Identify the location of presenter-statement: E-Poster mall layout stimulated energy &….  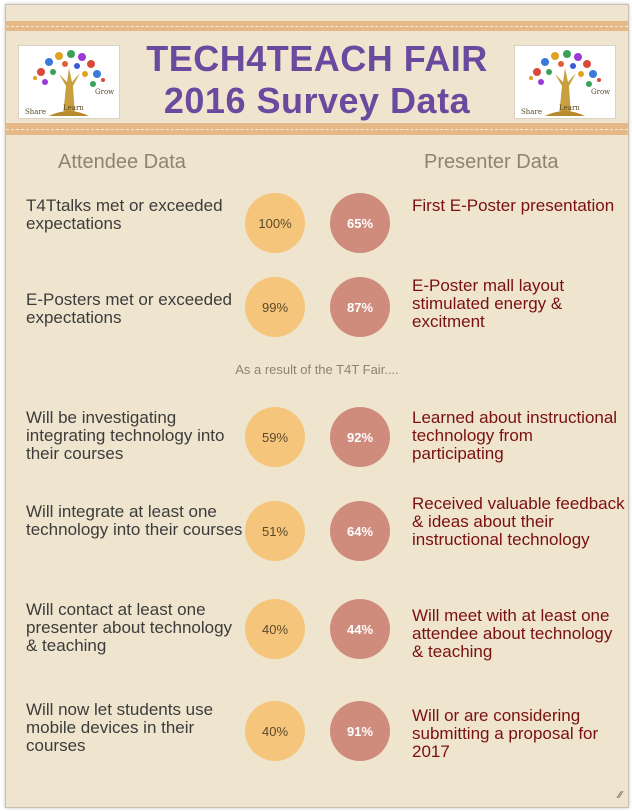
(488, 303).